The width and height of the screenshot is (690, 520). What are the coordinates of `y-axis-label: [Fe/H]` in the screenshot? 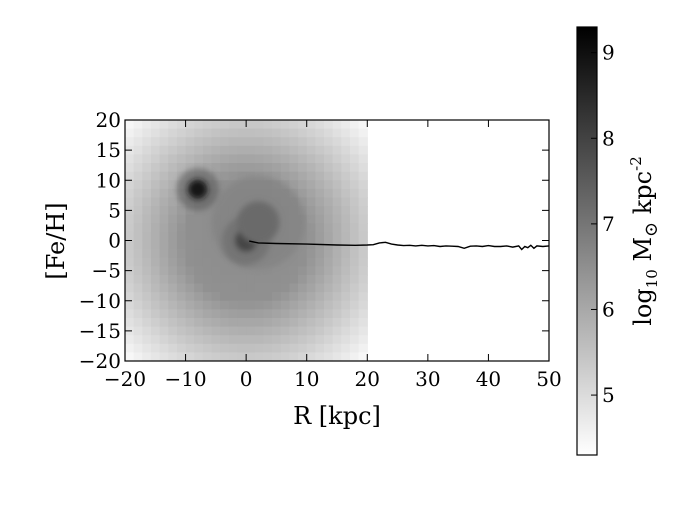 It's located at (56, 240).